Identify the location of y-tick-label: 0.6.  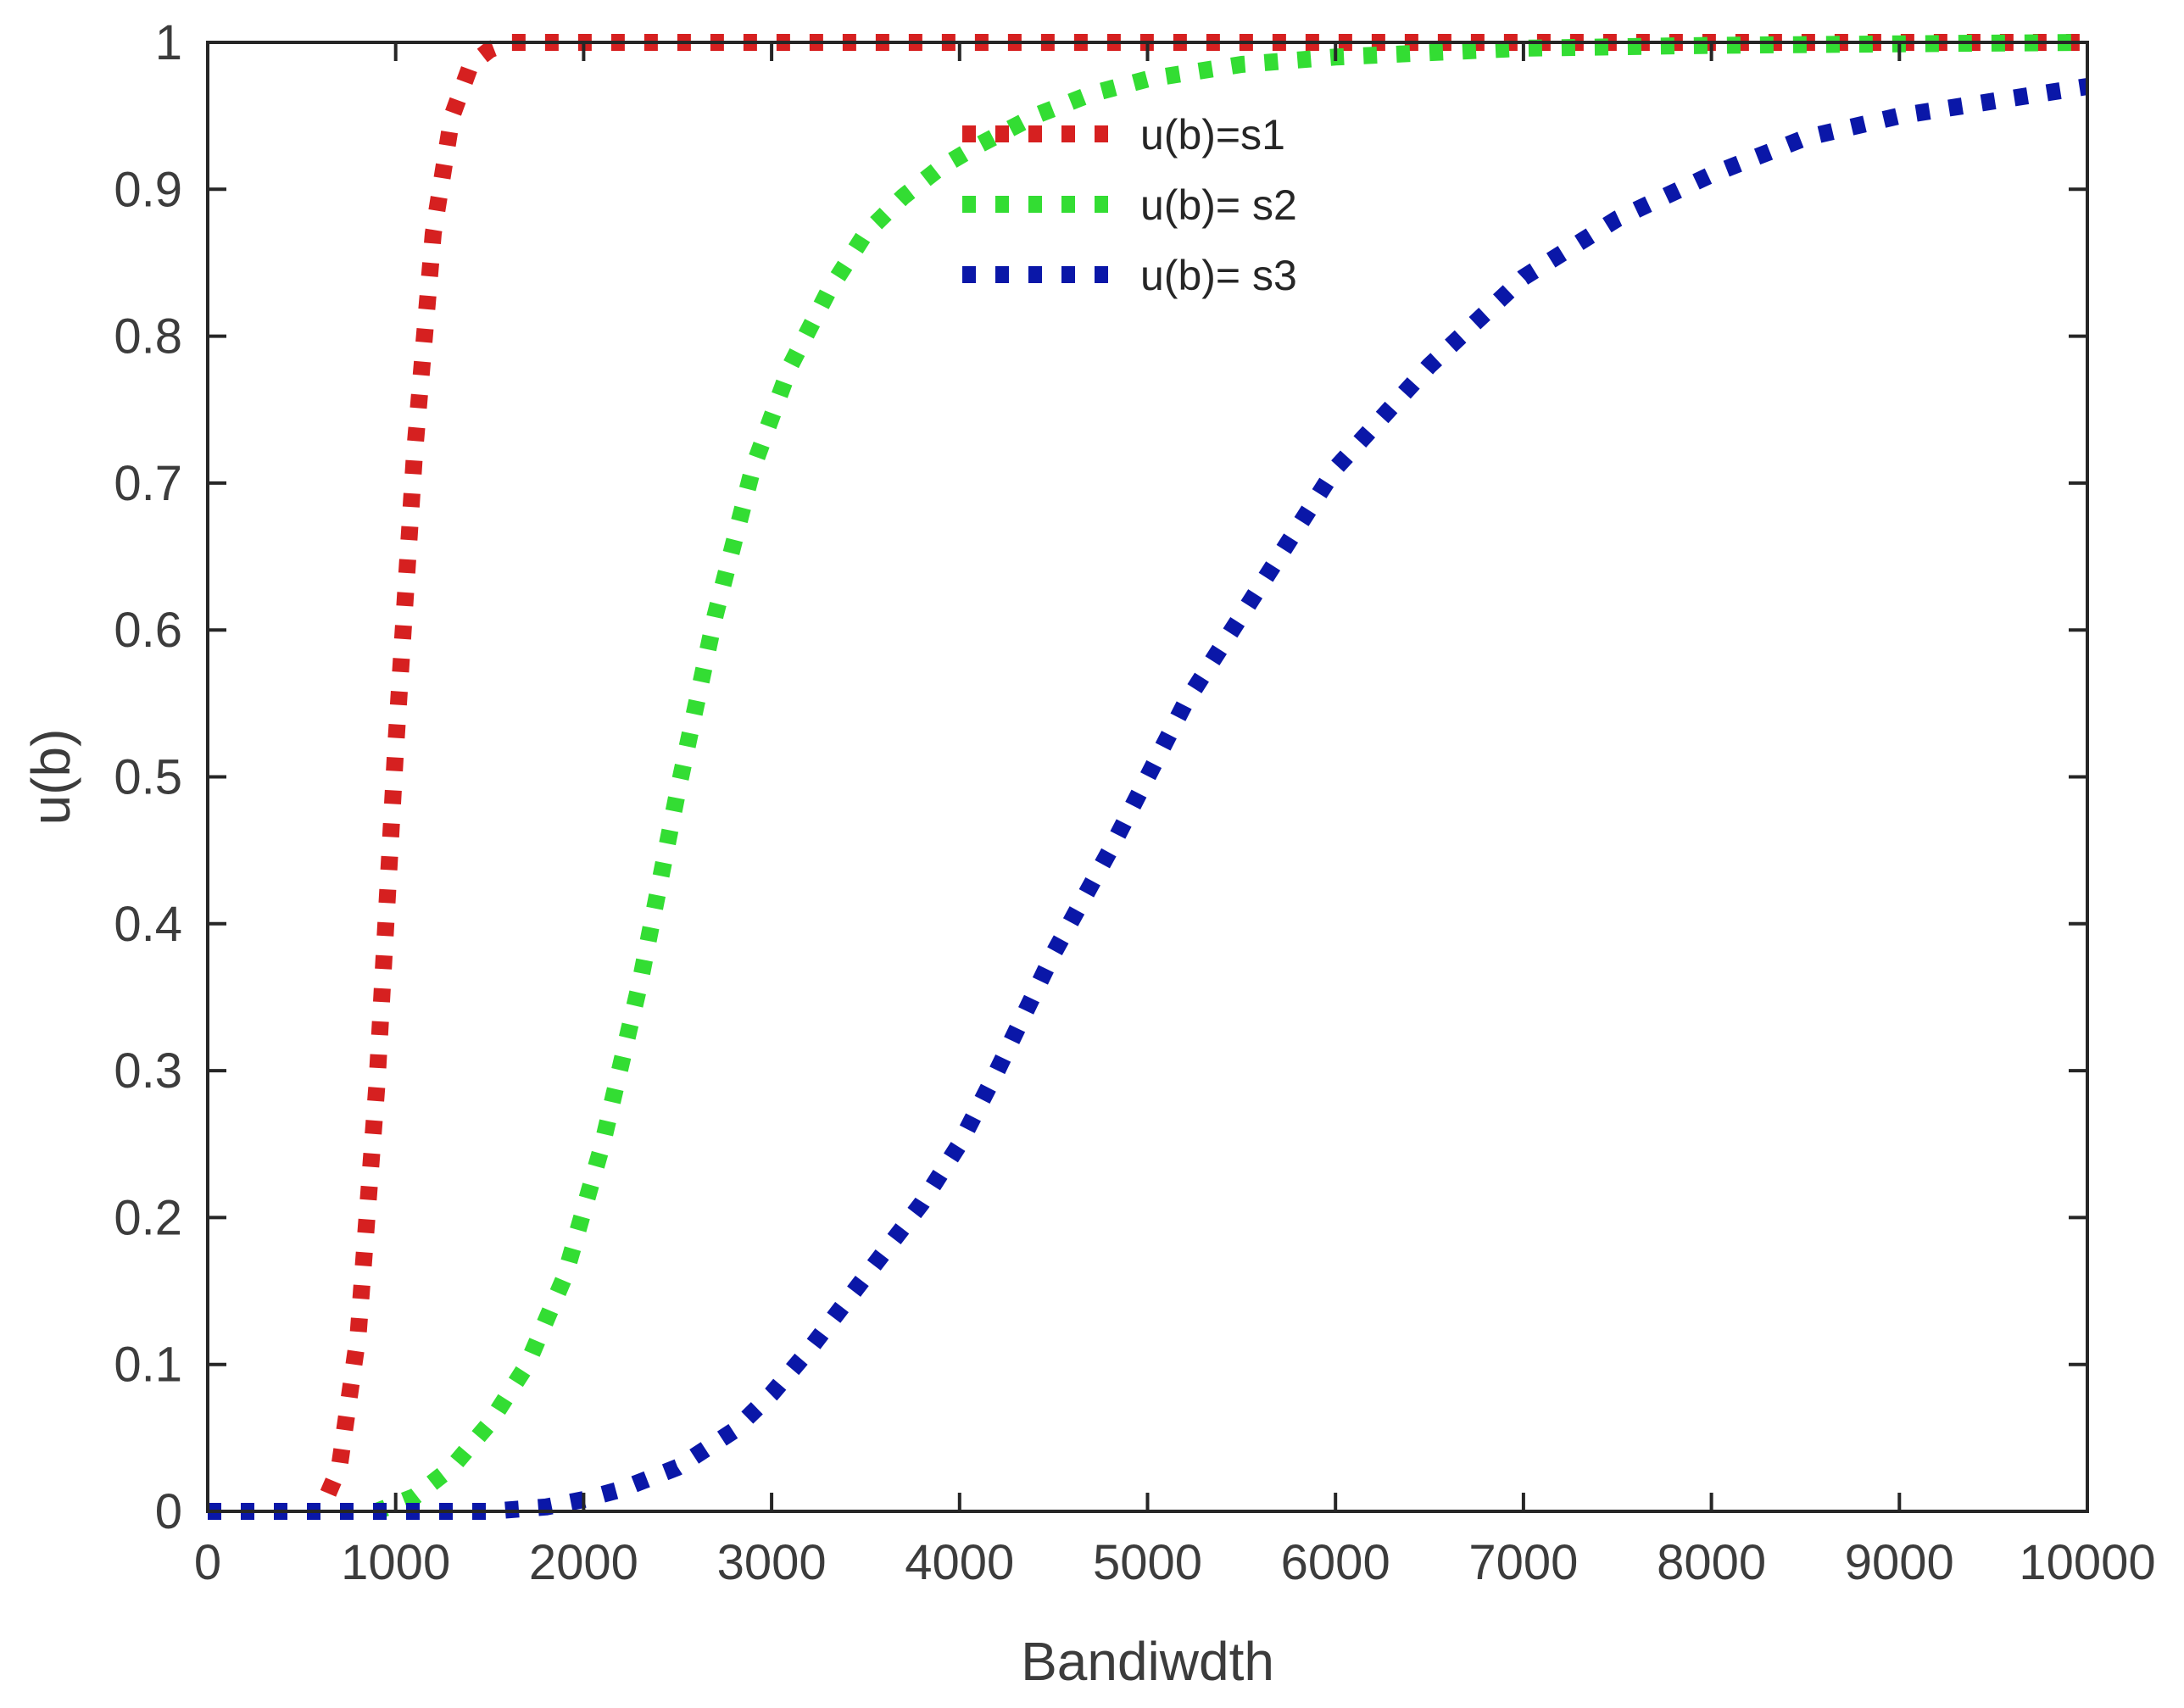
(148, 630).